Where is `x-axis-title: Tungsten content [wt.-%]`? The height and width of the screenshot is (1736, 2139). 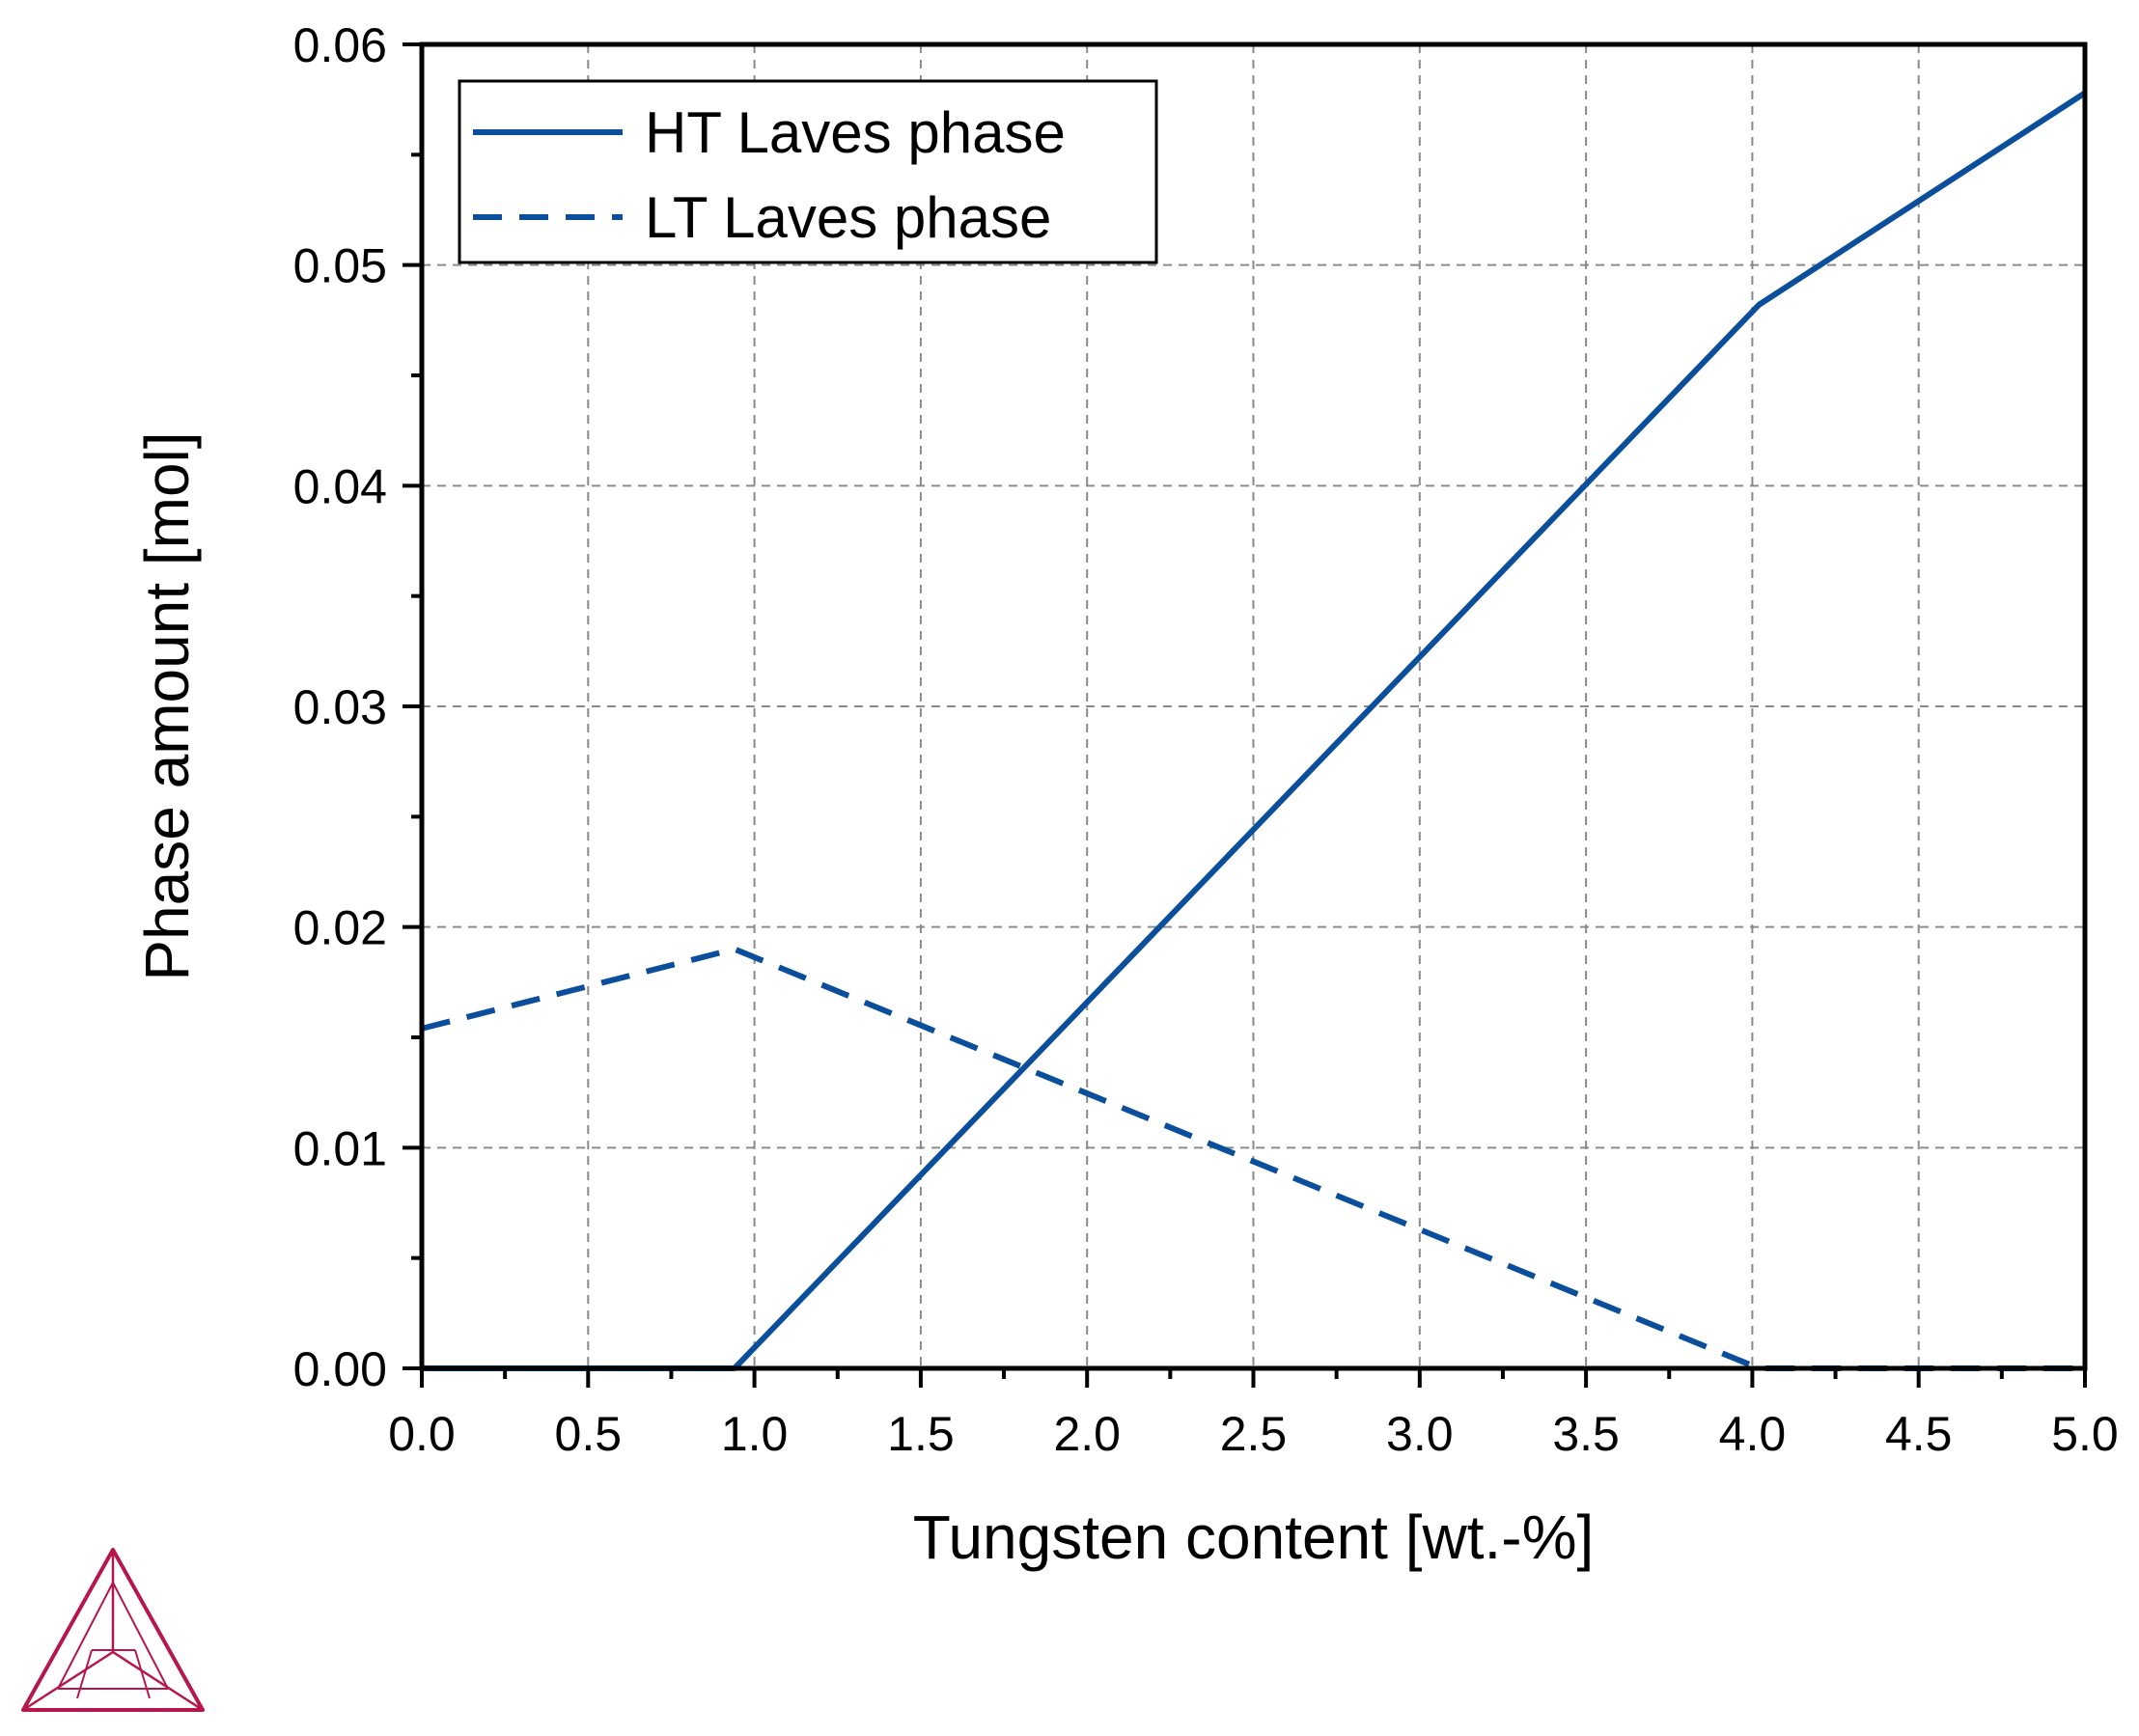 x-axis-title: Tungsten content [wt.-%] is located at coordinates (1254, 1537).